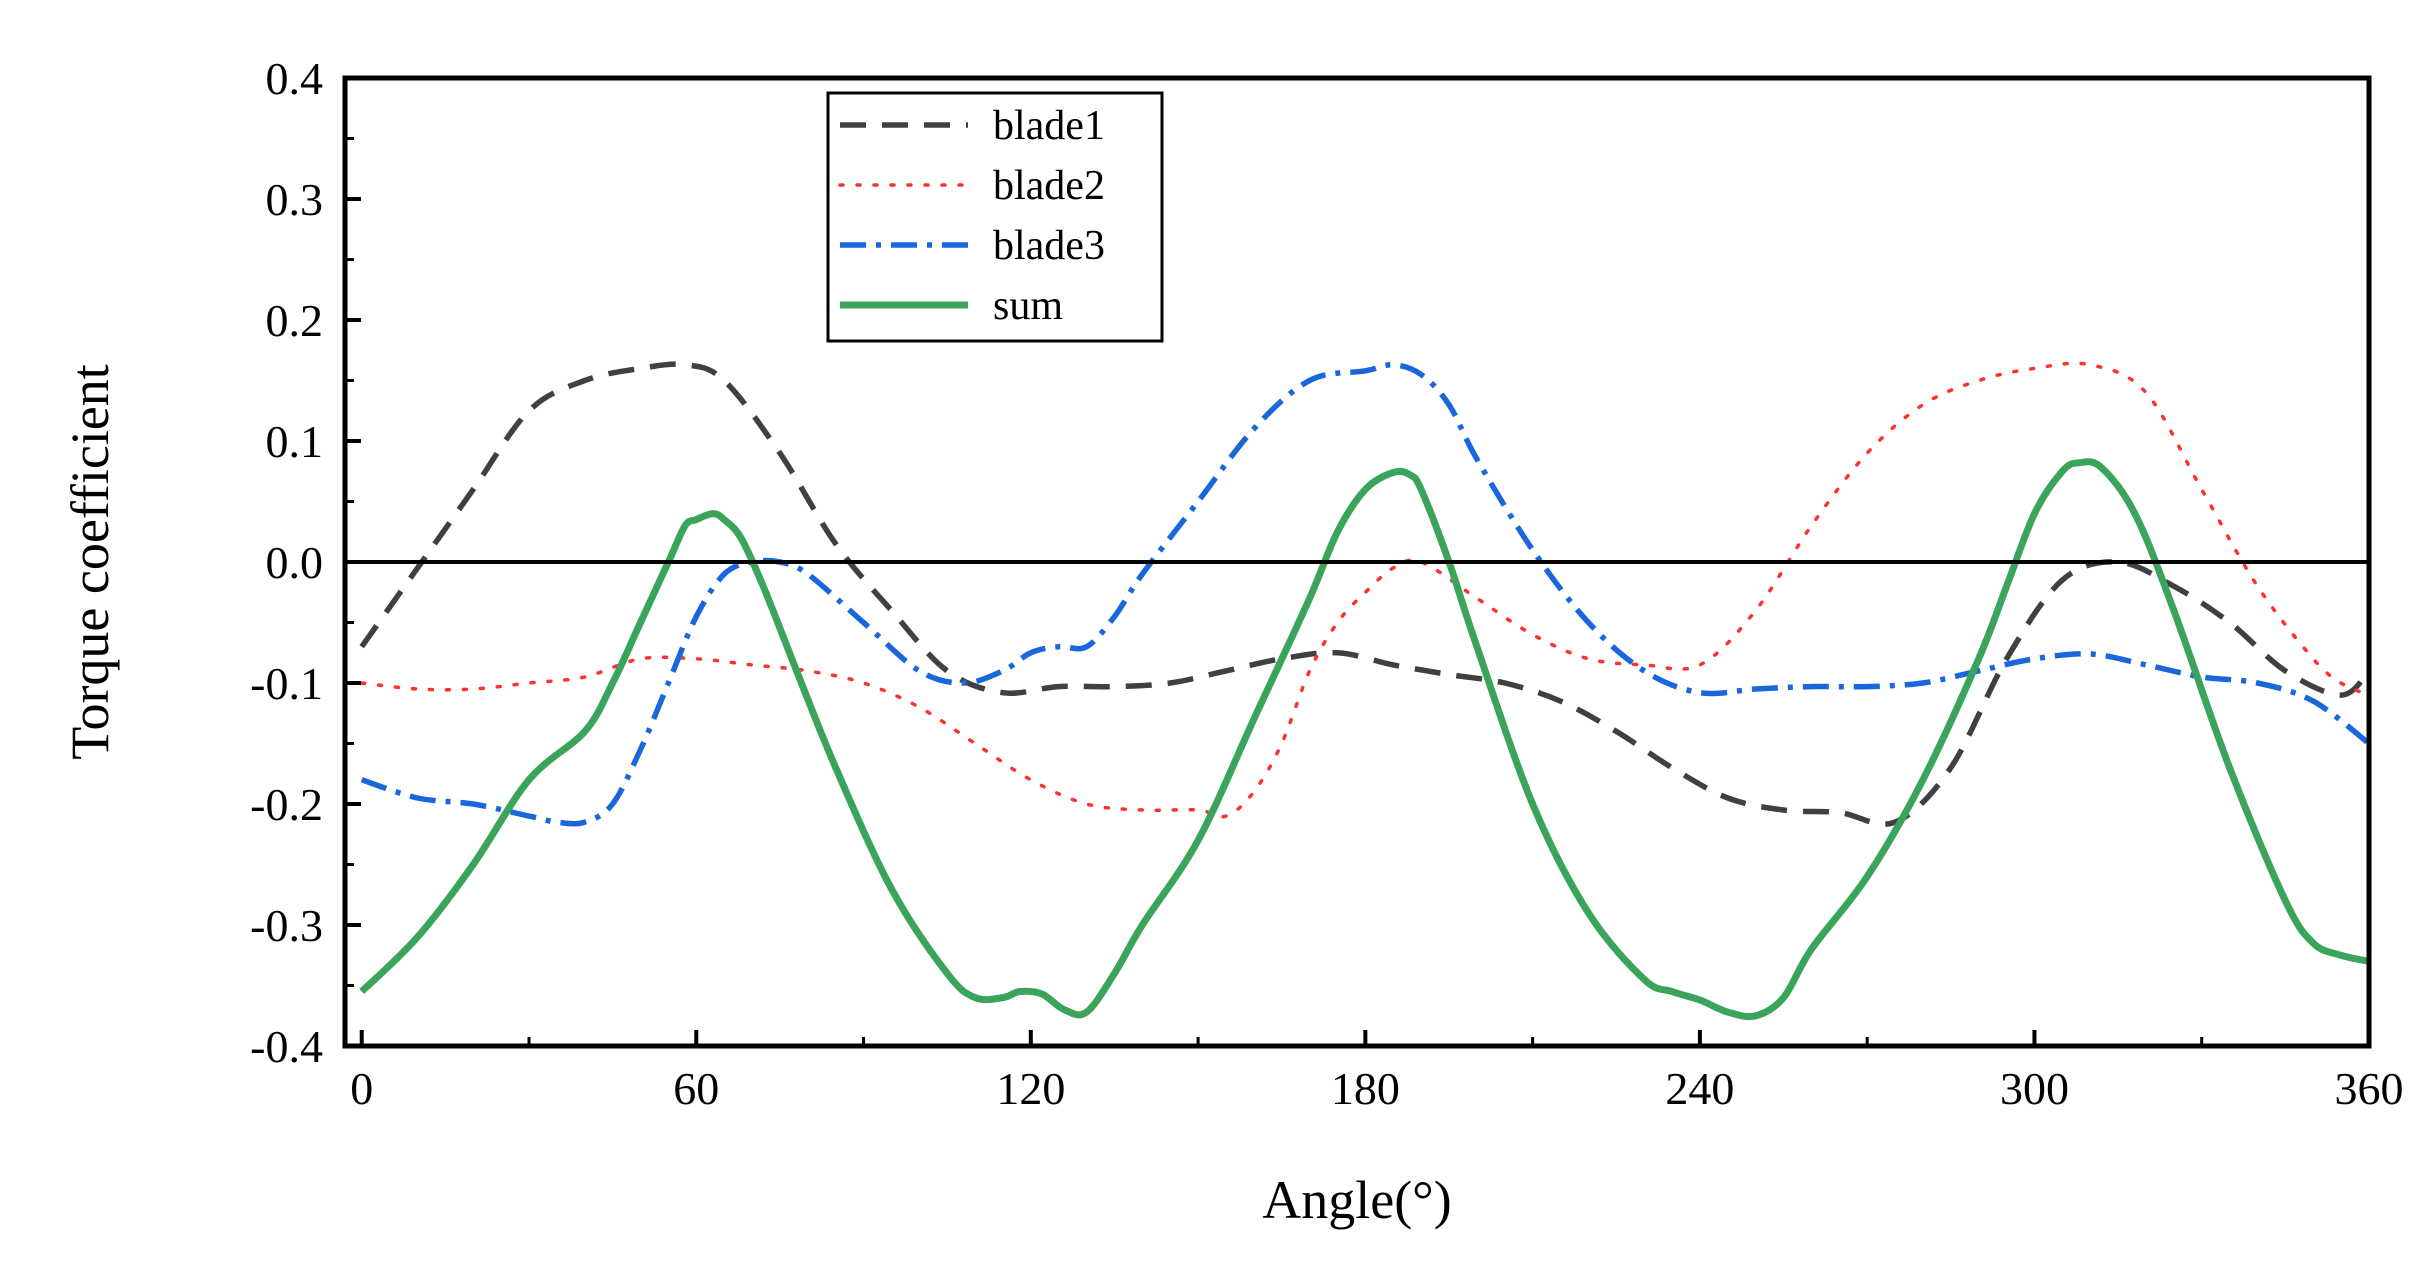  Describe the element at coordinates (1357, 1200) in the screenshot. I see `x-axis-title: Angle(°)` at that location.